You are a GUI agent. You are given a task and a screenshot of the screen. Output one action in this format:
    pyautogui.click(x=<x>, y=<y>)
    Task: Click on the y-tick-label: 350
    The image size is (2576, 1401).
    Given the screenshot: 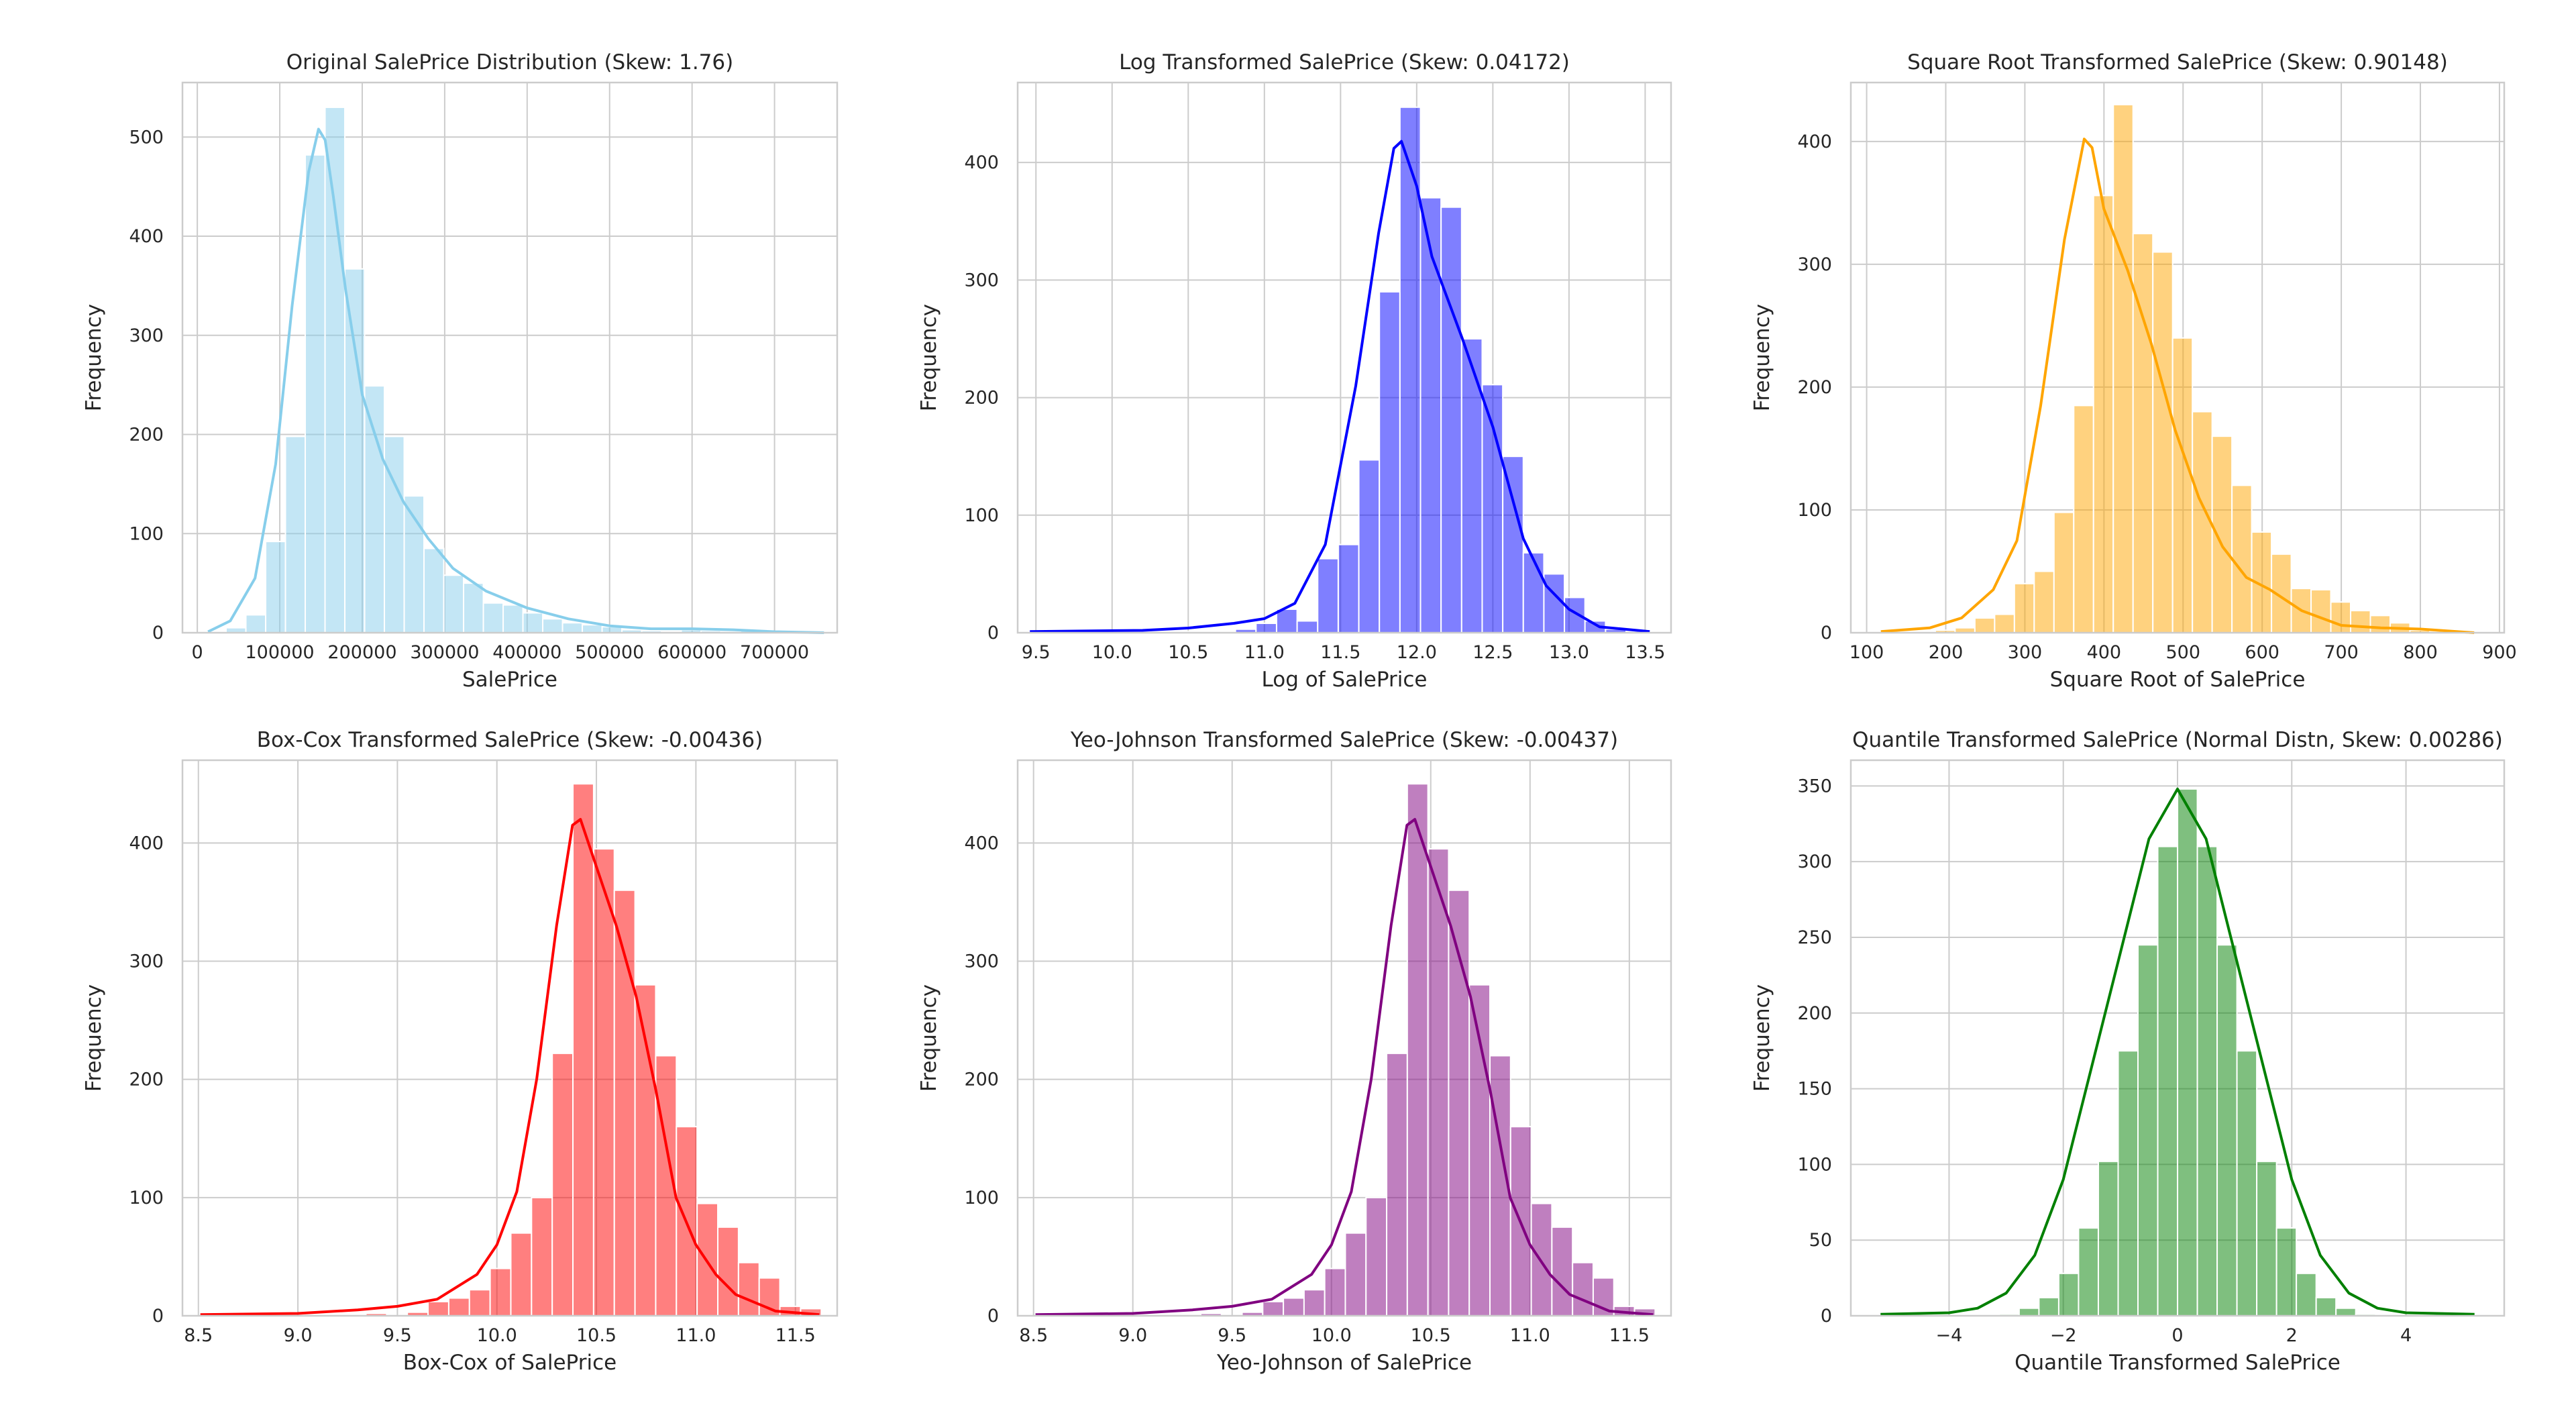 What is the action you would take?
    pyautogui.click(x=1814, y=786)
    